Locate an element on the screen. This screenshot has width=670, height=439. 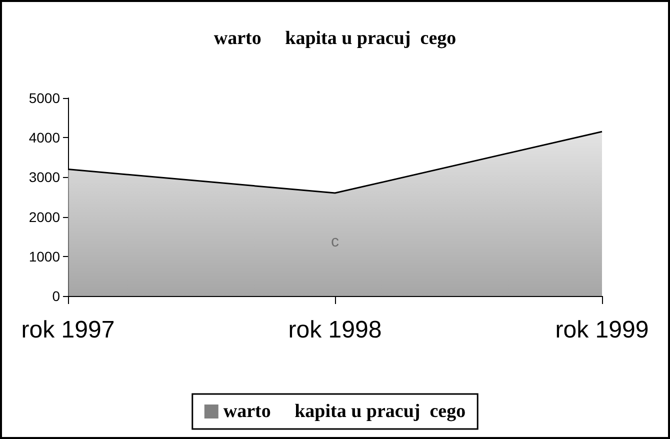
x-tick-label: rok 1999 is located at coordinates (602, 330).